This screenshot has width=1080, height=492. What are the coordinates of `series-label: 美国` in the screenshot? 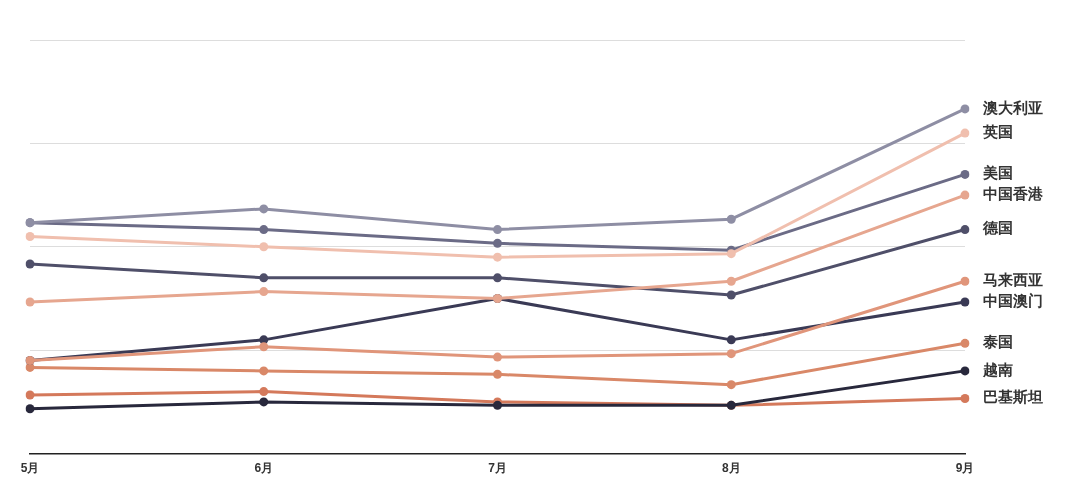 It's located at (997, 173).